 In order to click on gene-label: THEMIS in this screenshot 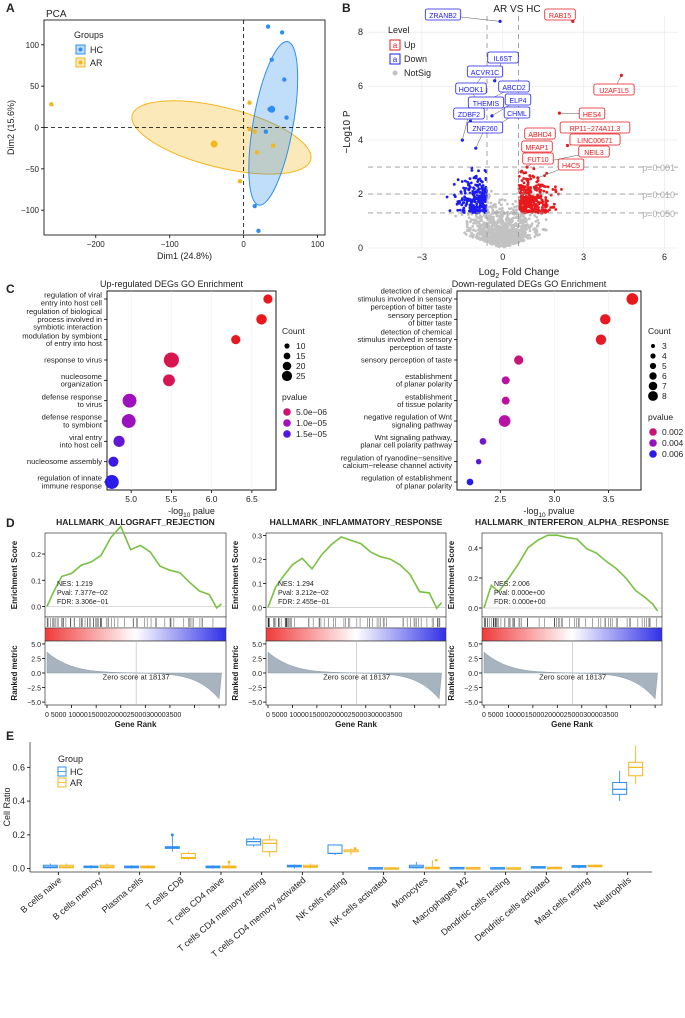, I will do `click(486, 104)`.